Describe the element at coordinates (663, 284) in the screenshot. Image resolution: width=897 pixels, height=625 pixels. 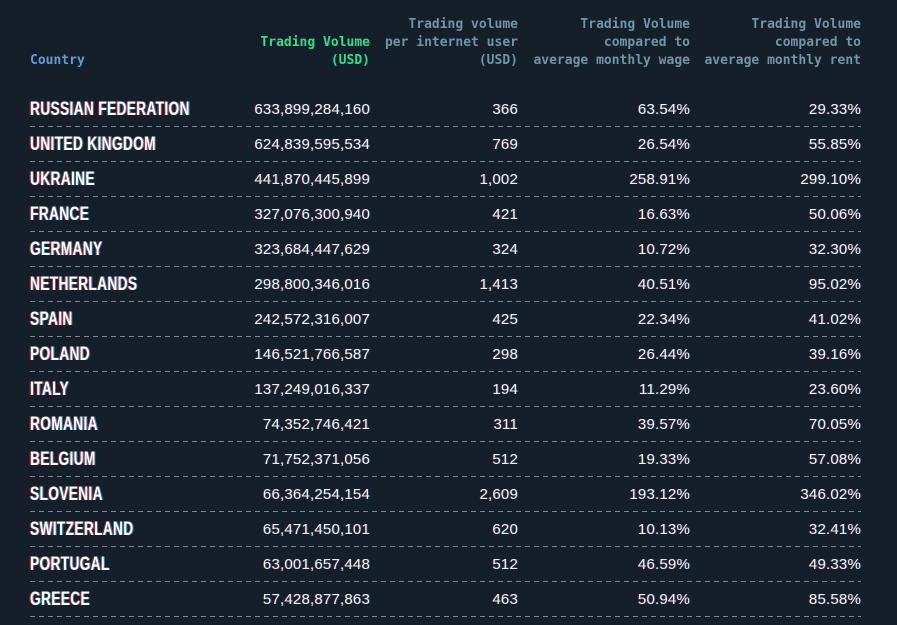
I see `volume-vs-monthly-wage-value: 40.51%` at that location.